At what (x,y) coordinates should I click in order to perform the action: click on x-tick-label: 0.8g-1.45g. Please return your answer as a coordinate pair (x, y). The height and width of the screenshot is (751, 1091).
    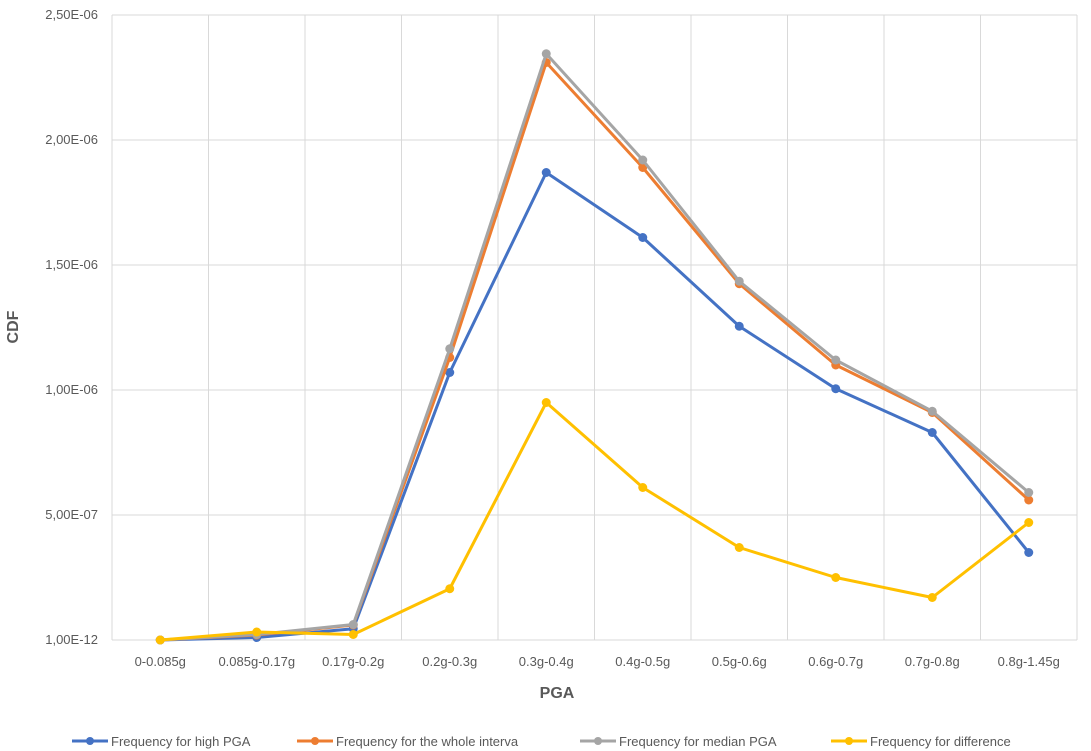
    Looking at the image, I should click on (1029, 661).